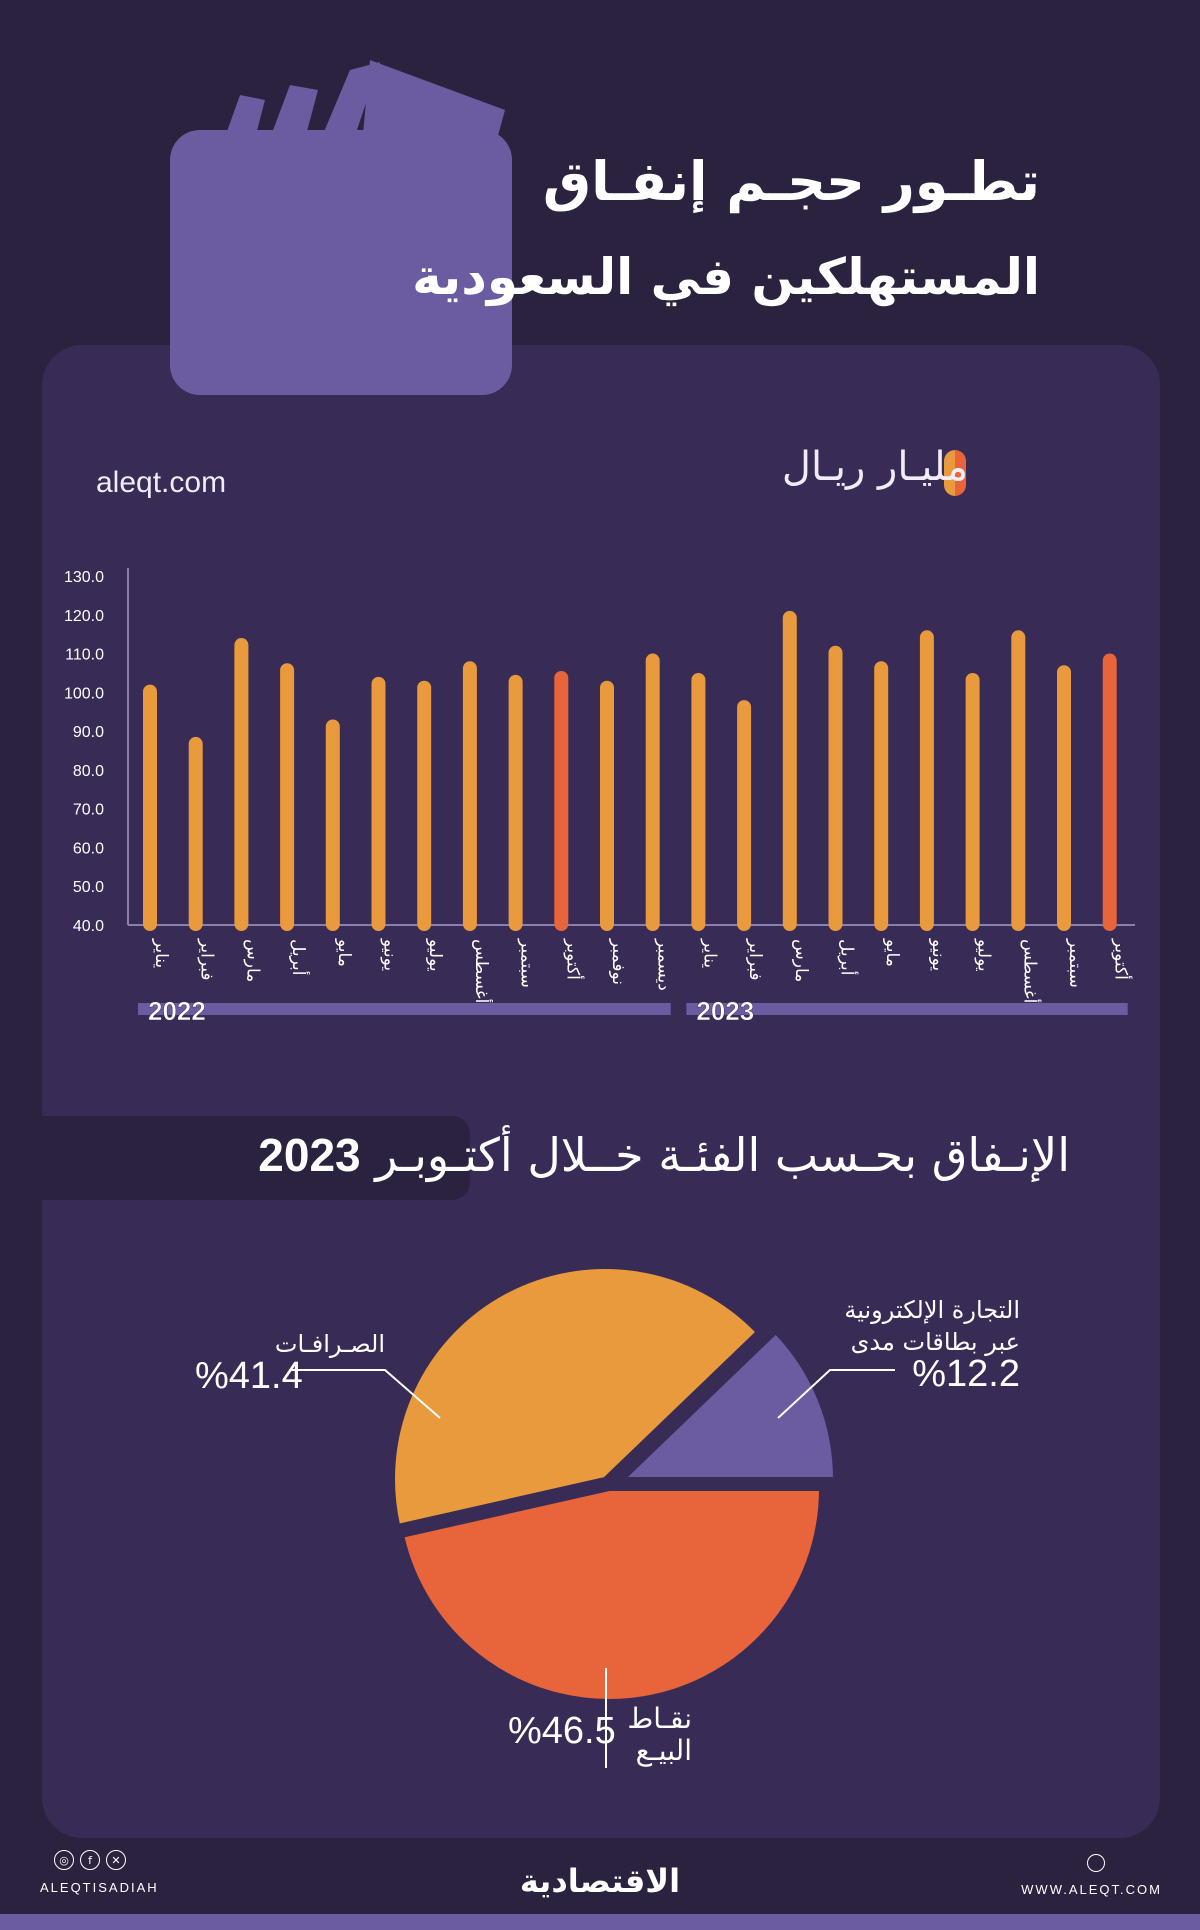 This screenshot has width=1200, height=1930. I want to click on year-label: 2023, so click(725, 1011).